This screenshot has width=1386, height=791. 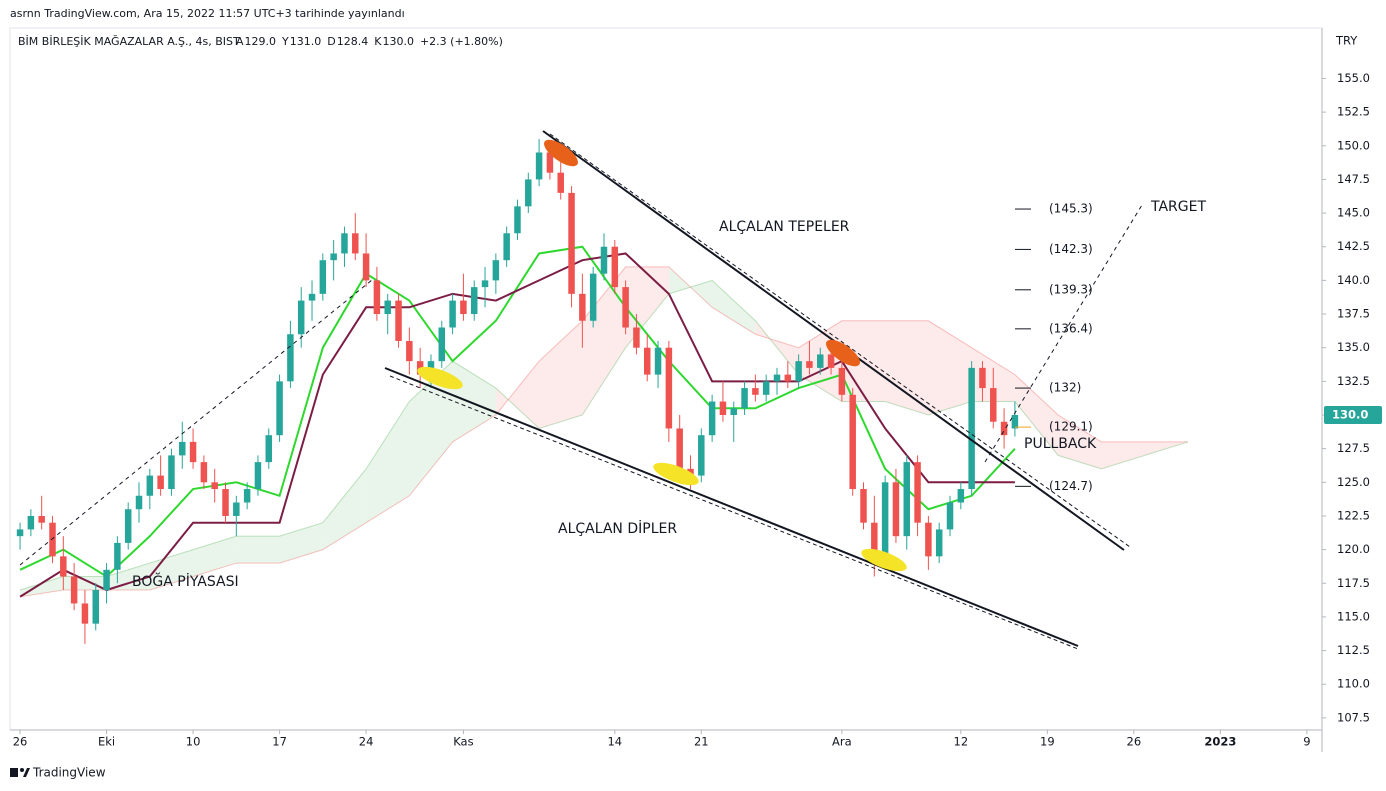 I want to click on y-tick-label: 115.0, so click(x=1353, y=616).